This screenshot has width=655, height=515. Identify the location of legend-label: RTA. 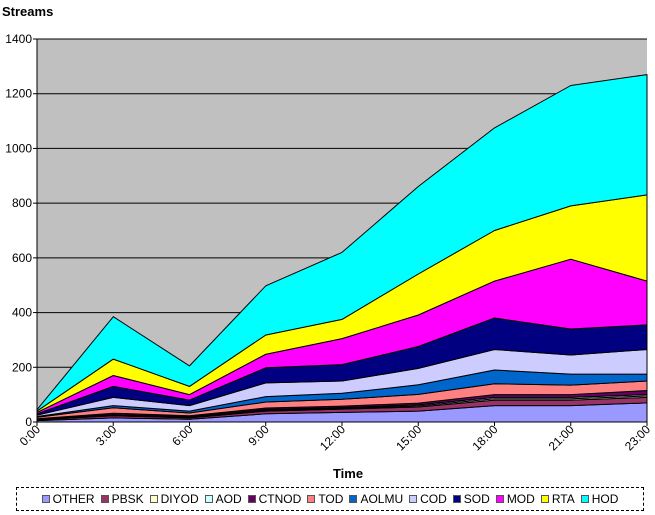
(563, 499).